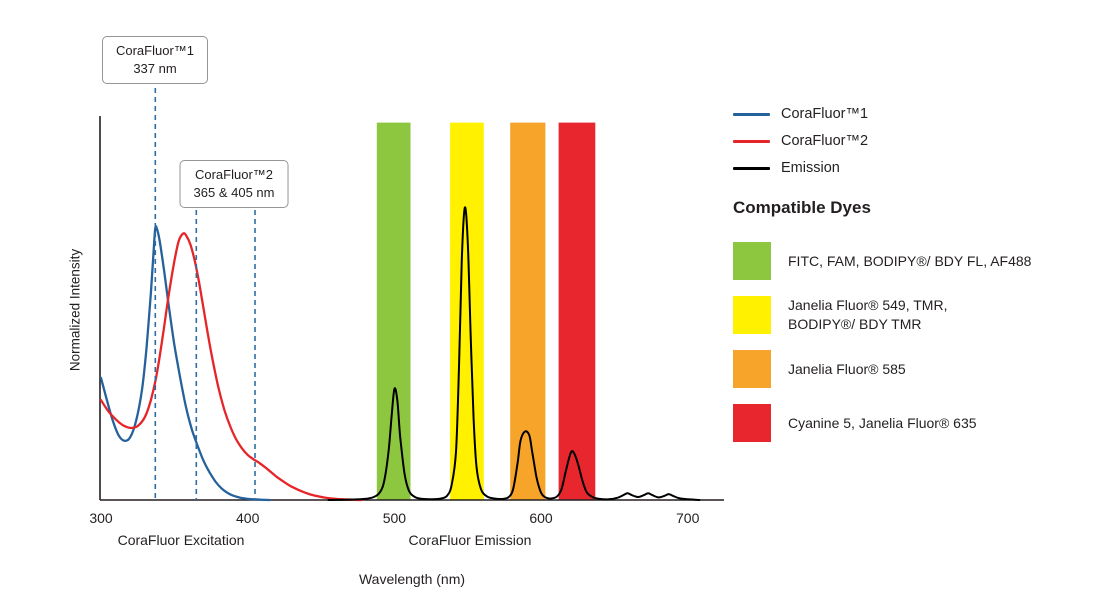  Describe the element at coordinates (810, 168) in the screenshot. I see `legend-label: Emission` at that location.